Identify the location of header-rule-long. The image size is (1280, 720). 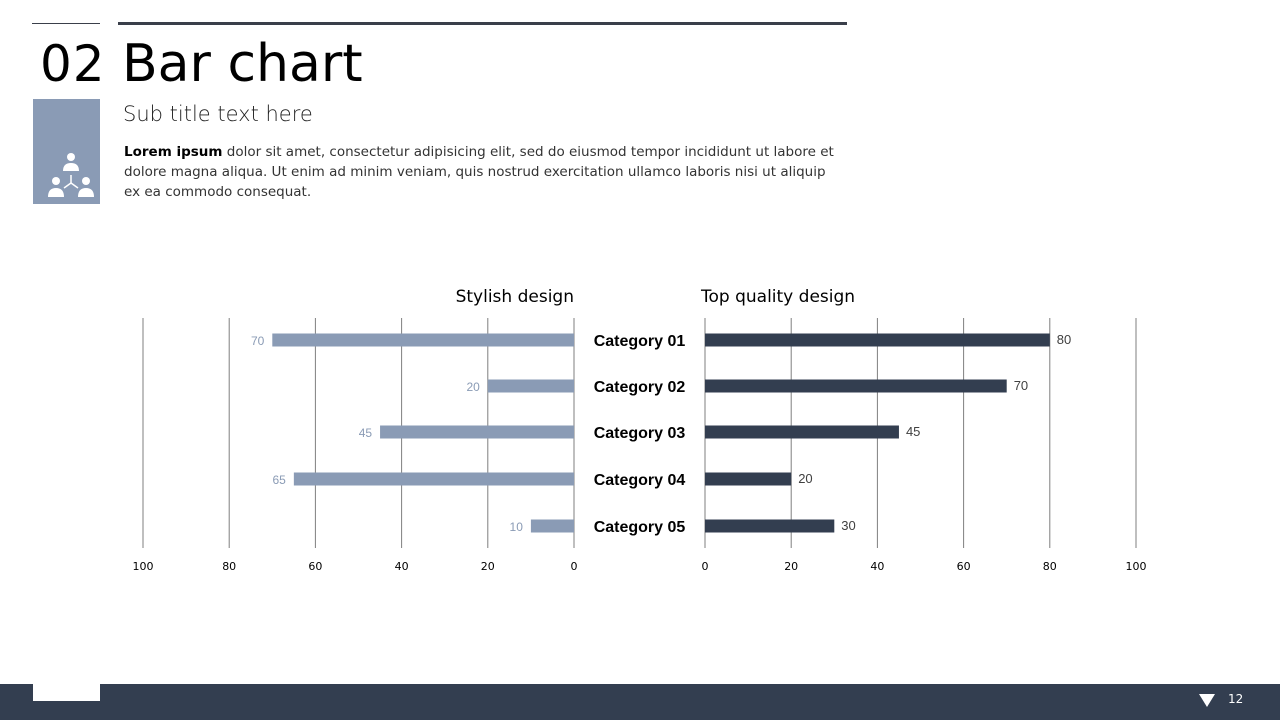
(482, 23).